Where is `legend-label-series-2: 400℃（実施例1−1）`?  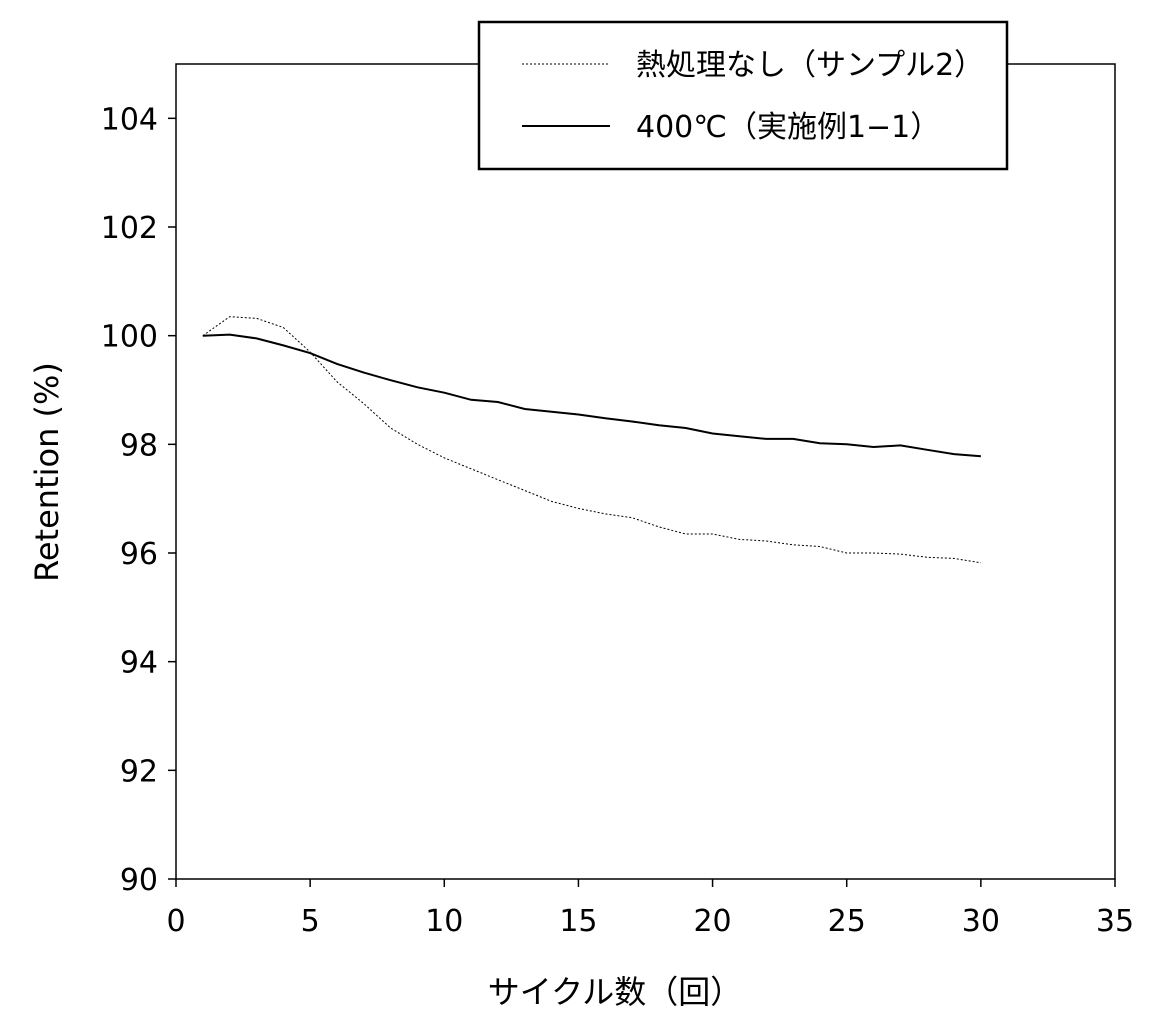 legend-label-series-2: 400℃（実施例1−1） is located at coordinates (788, 127).